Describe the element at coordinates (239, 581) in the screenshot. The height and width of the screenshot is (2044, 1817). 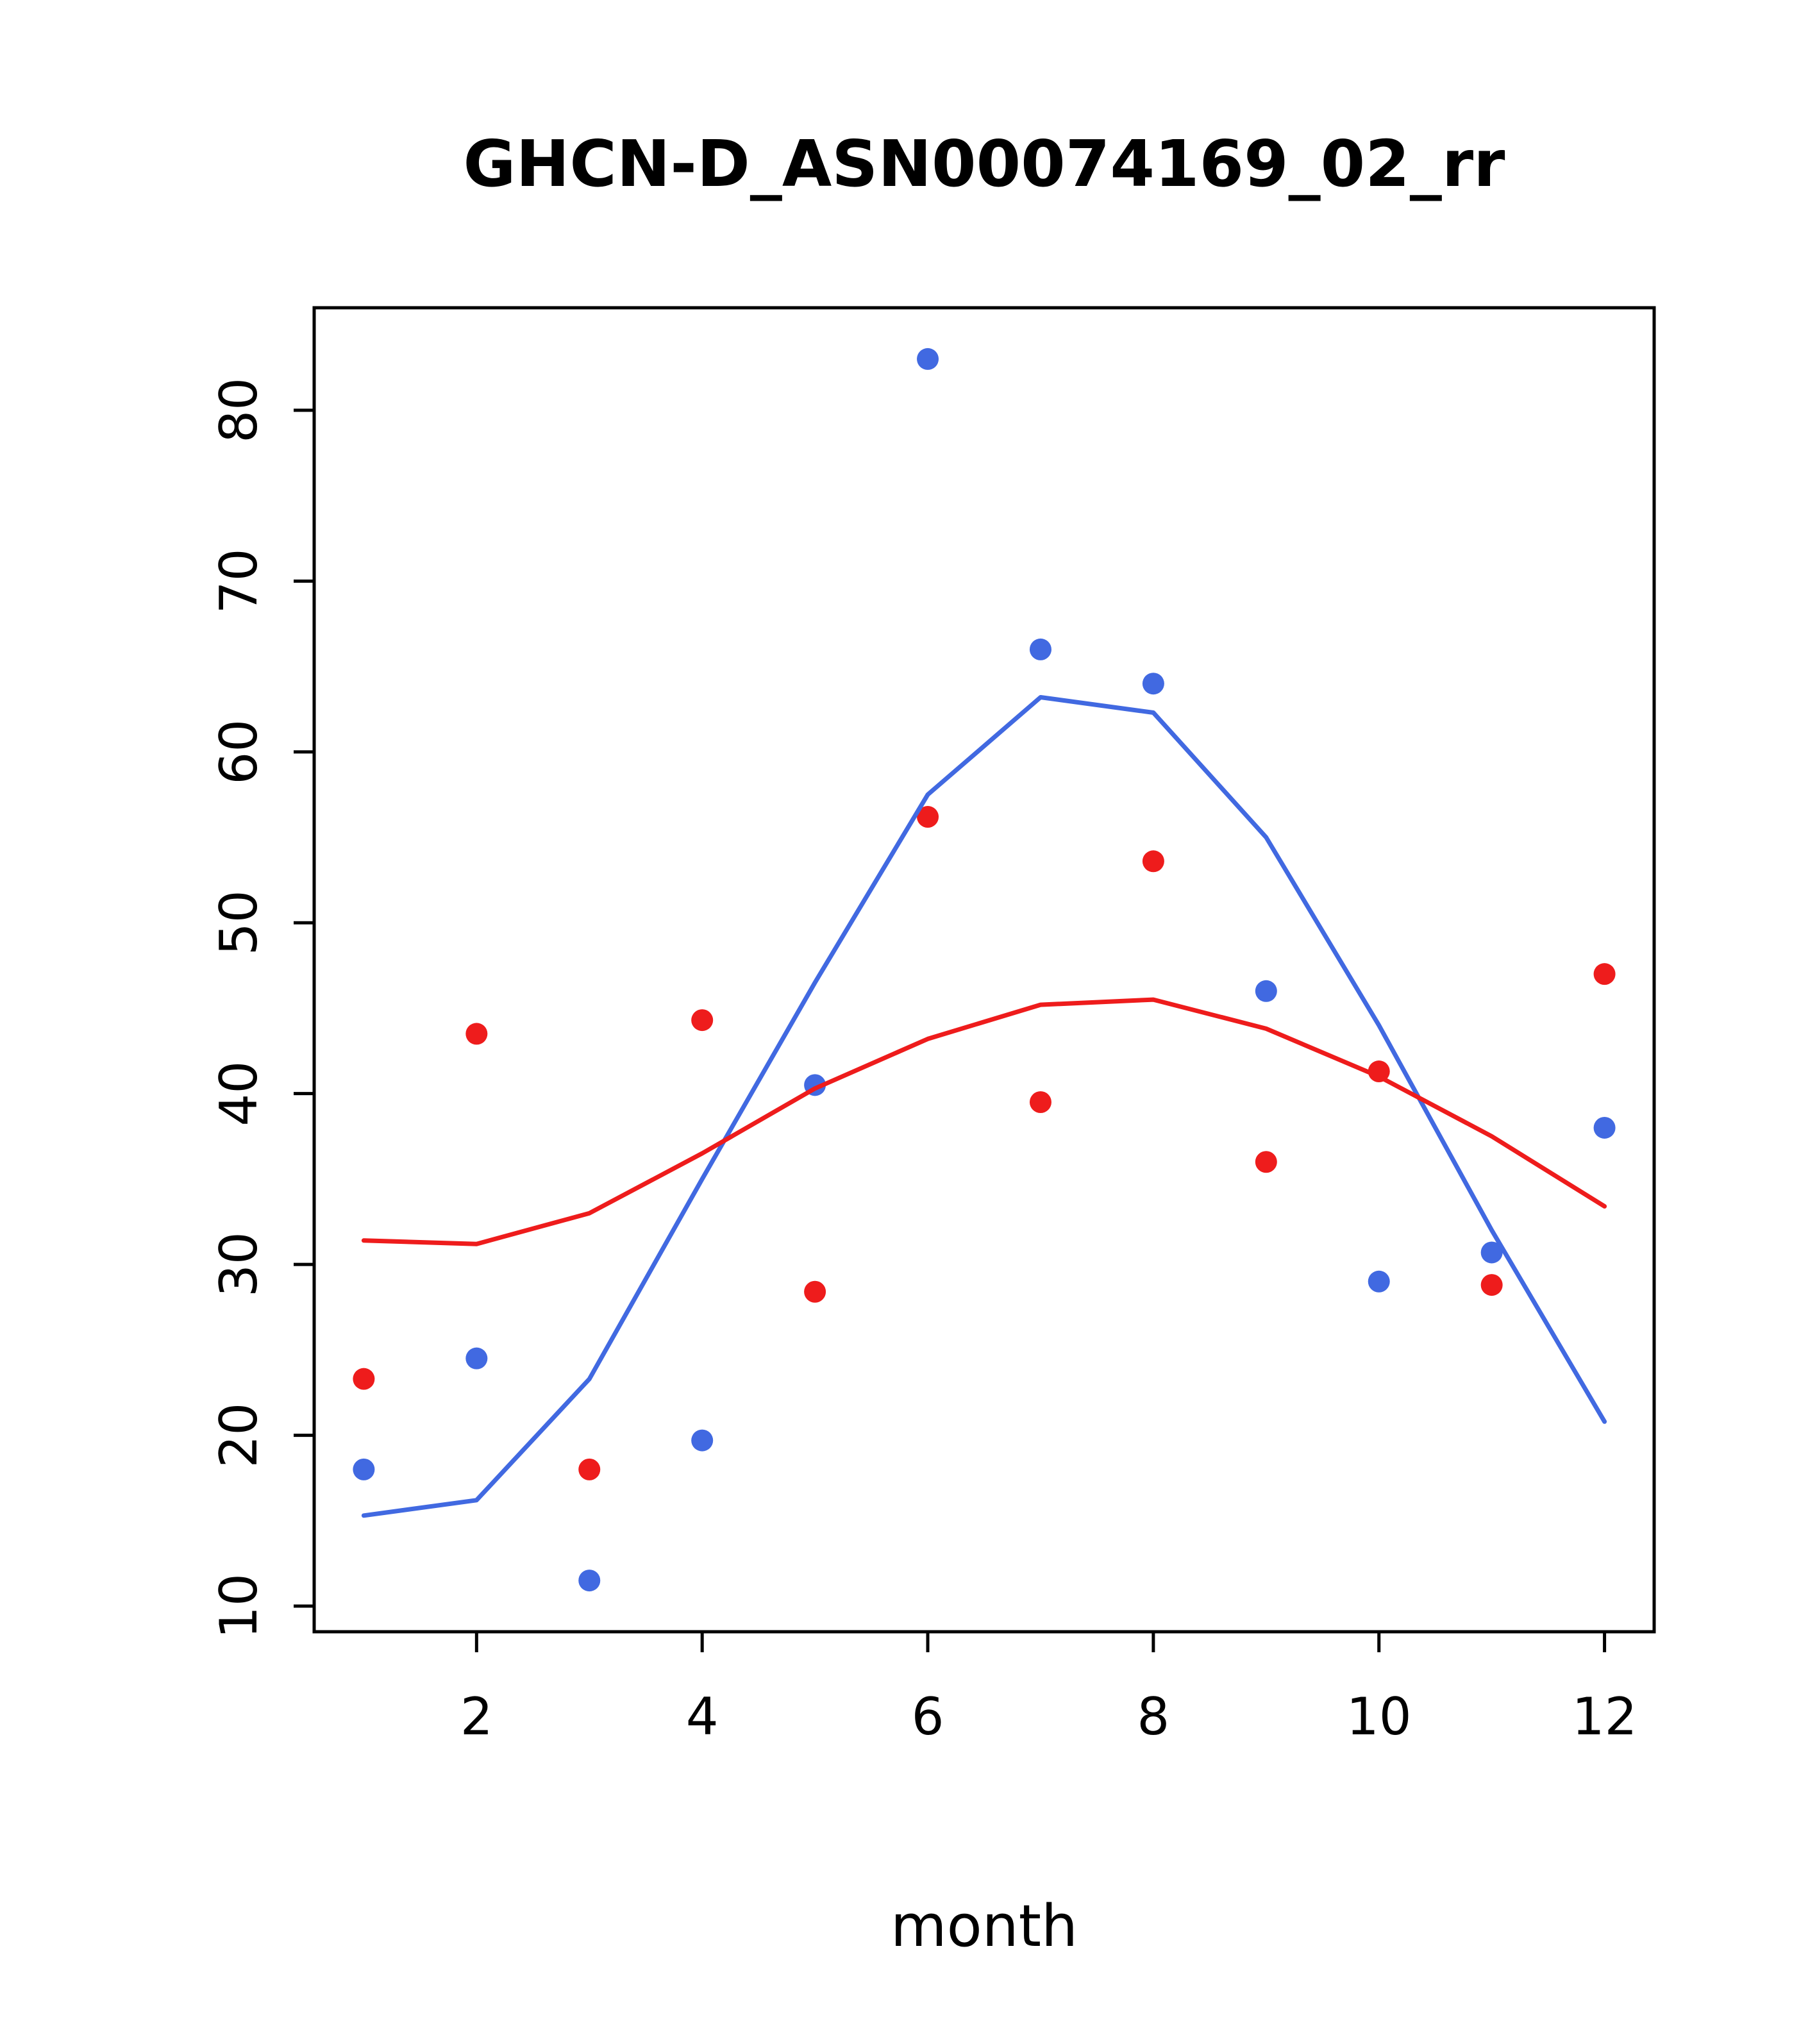
I see `y-tick-label: 70` at that location.